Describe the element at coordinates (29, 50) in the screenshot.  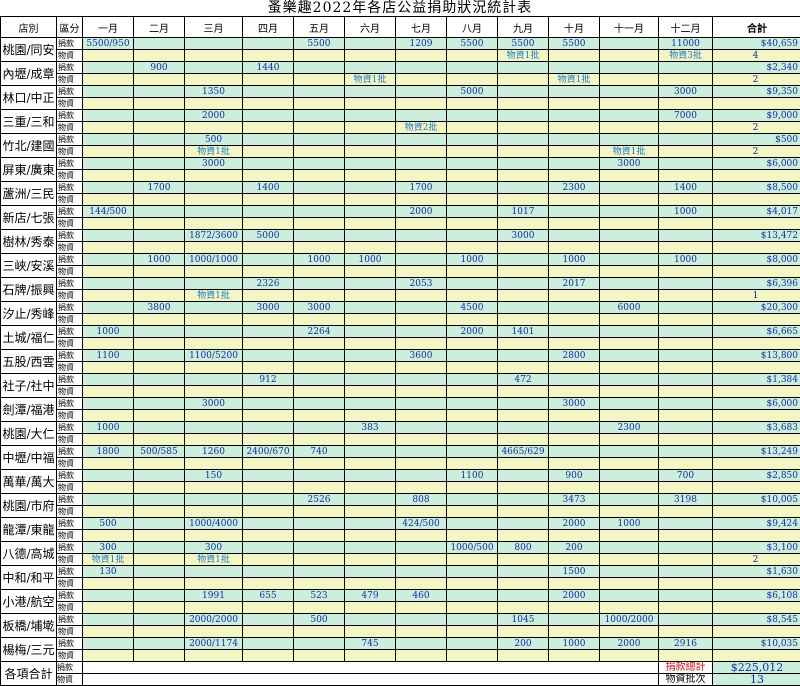
I see `store-name-cell: 桃園/同安` at that location.